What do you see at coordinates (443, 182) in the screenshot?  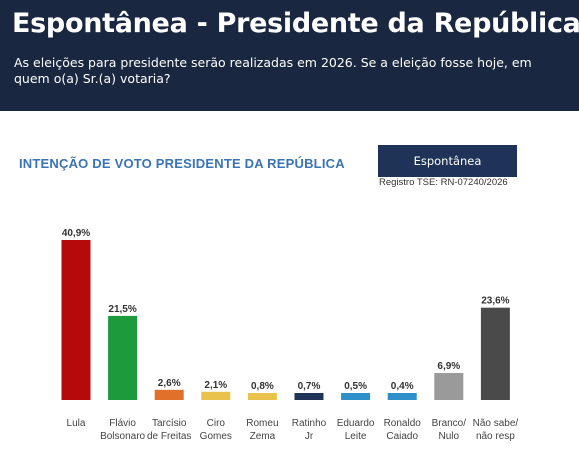 I see `registry-note: Registro TSE: RN-07240/2026` at bounding box center [443, 182].